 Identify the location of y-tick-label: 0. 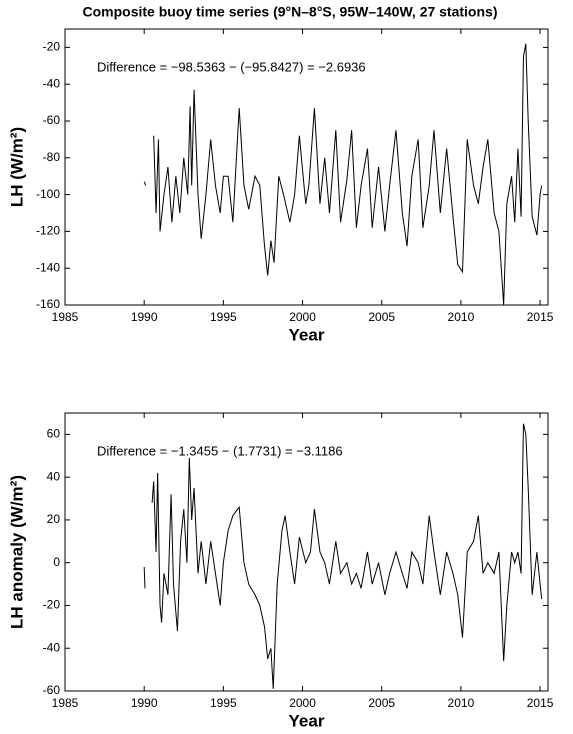
(56, 562).